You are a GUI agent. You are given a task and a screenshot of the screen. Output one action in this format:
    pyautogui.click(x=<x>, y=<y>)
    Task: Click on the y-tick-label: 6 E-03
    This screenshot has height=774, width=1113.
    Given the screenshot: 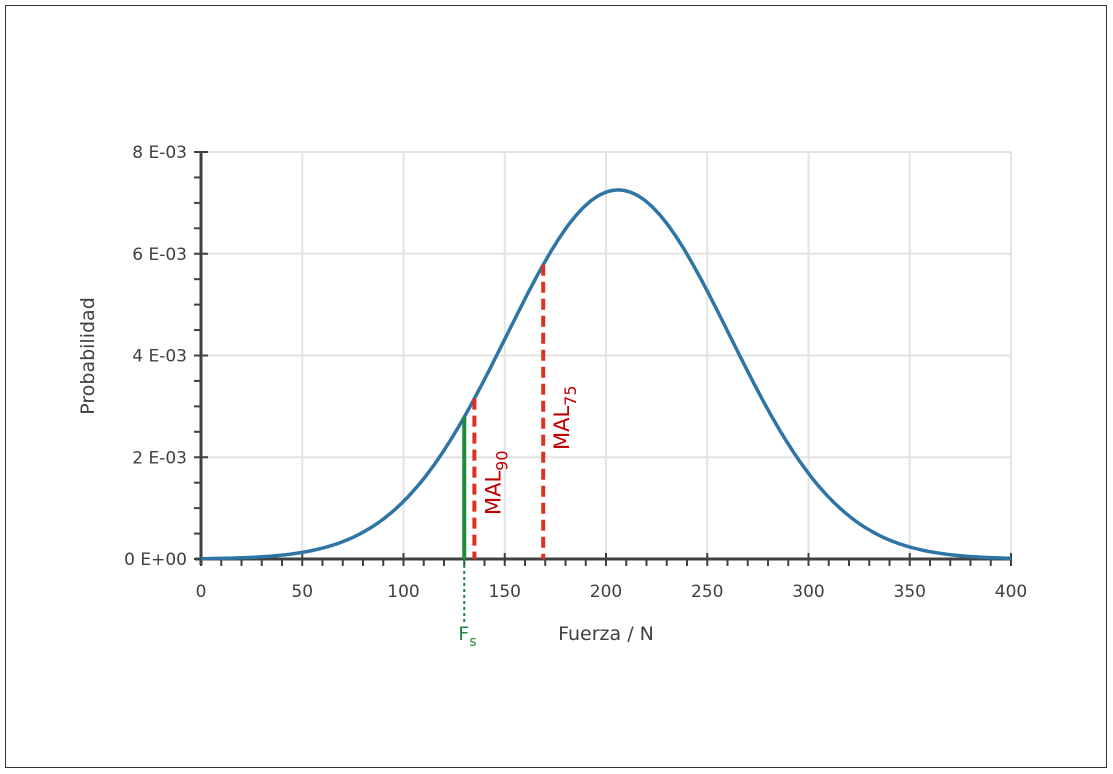 What is the action you would take?
    pyautogui.click(x=159, y=255)
    